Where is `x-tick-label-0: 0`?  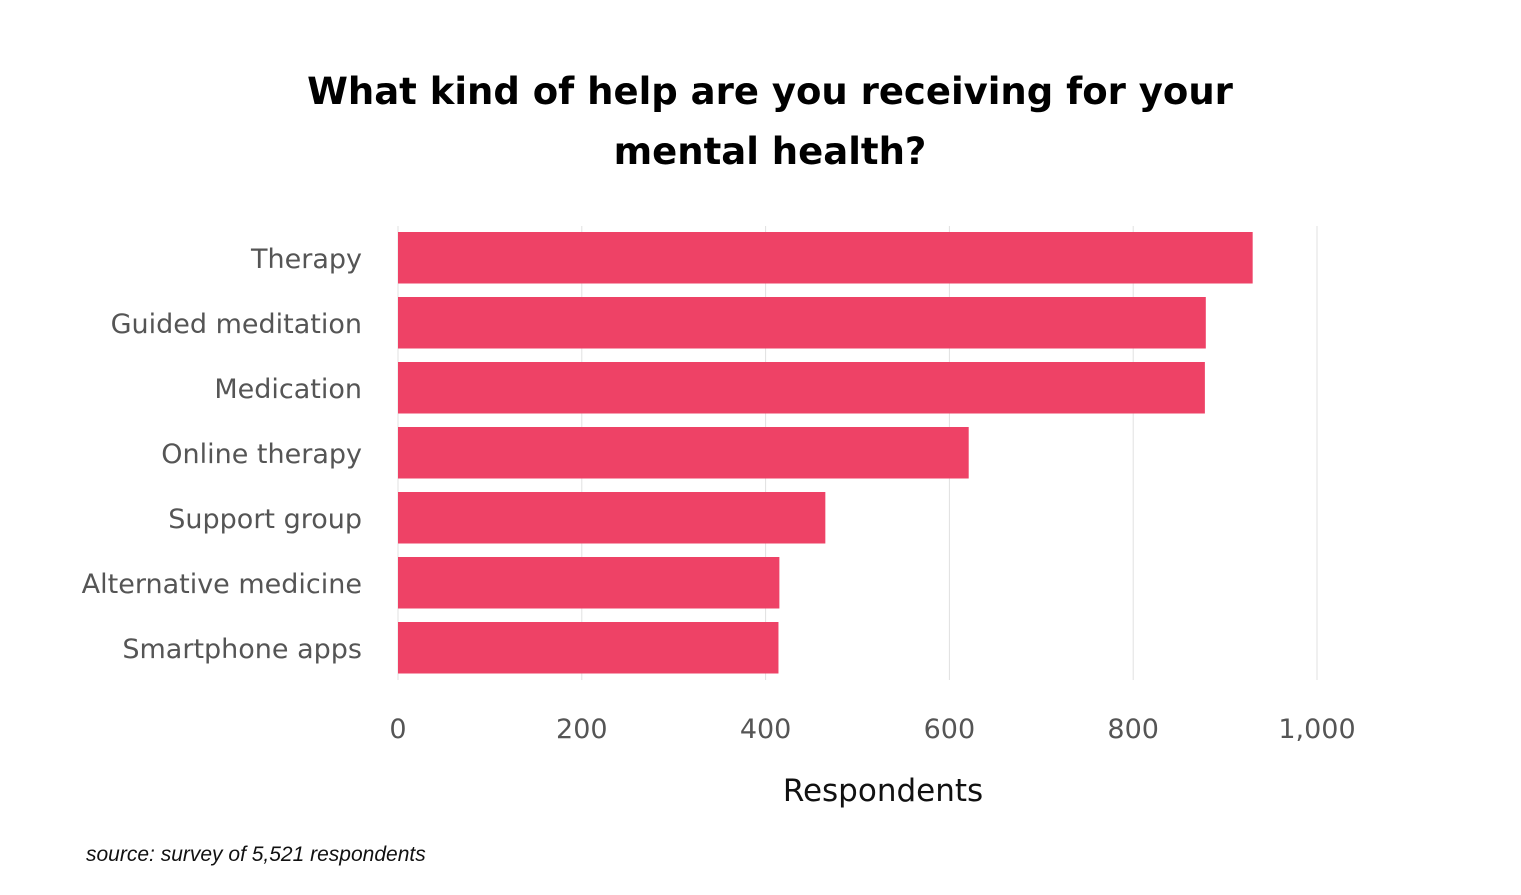 x-tick-label-0: 0 is located at coordinates (397, 729).